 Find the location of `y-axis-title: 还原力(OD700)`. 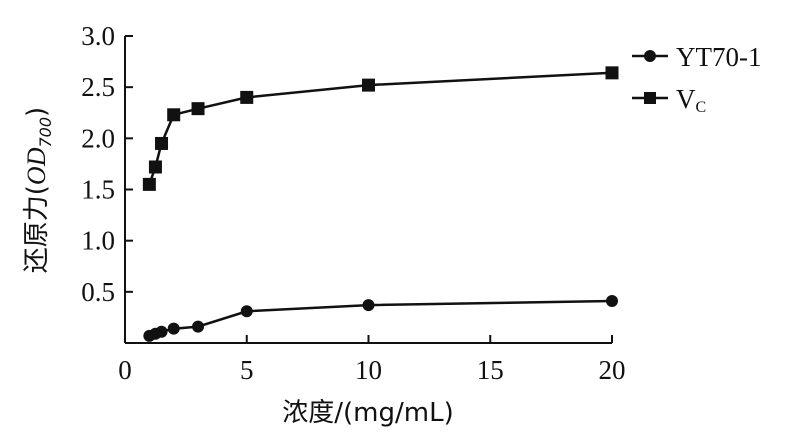

y-axis-title: 还原力(OD700) is located at coordinates (38, 190).